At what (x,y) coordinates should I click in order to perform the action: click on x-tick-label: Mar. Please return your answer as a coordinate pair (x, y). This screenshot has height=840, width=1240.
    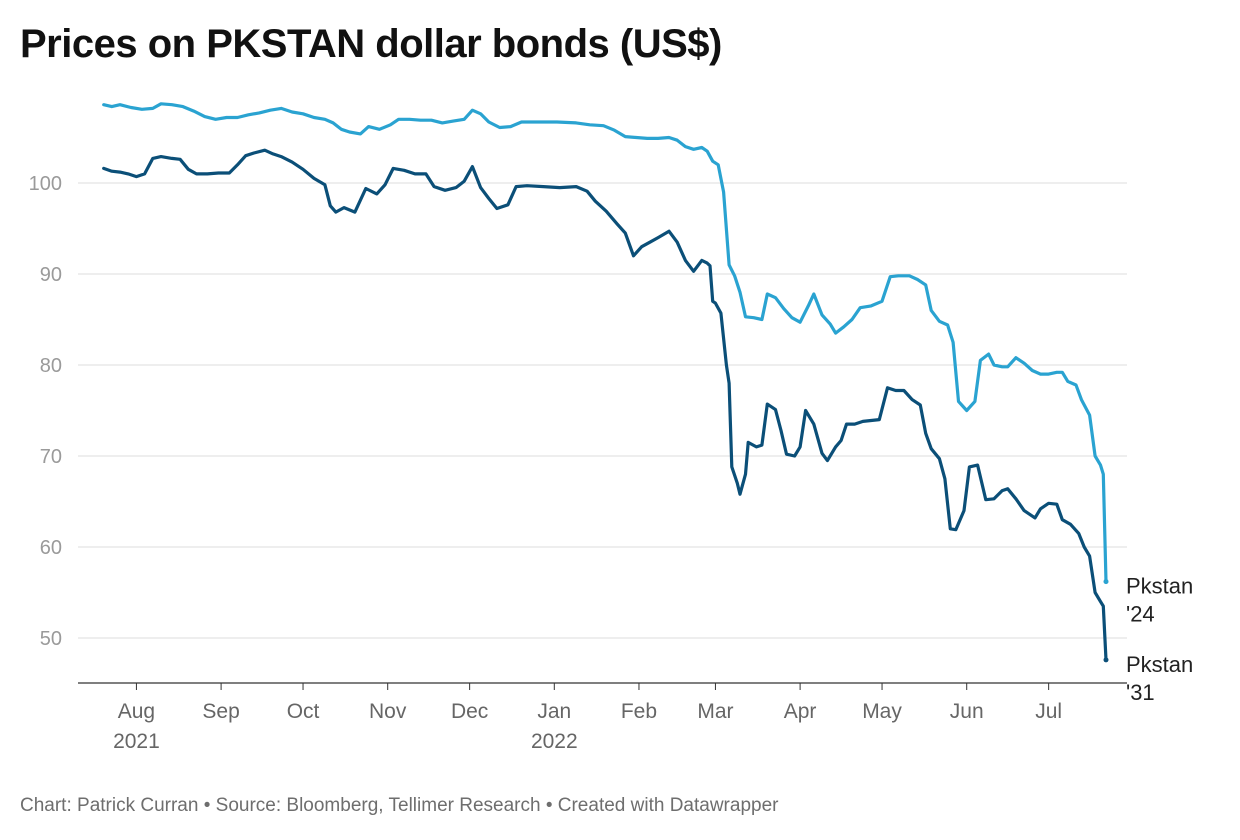
    Looking at the image, I should click on (715, 711).